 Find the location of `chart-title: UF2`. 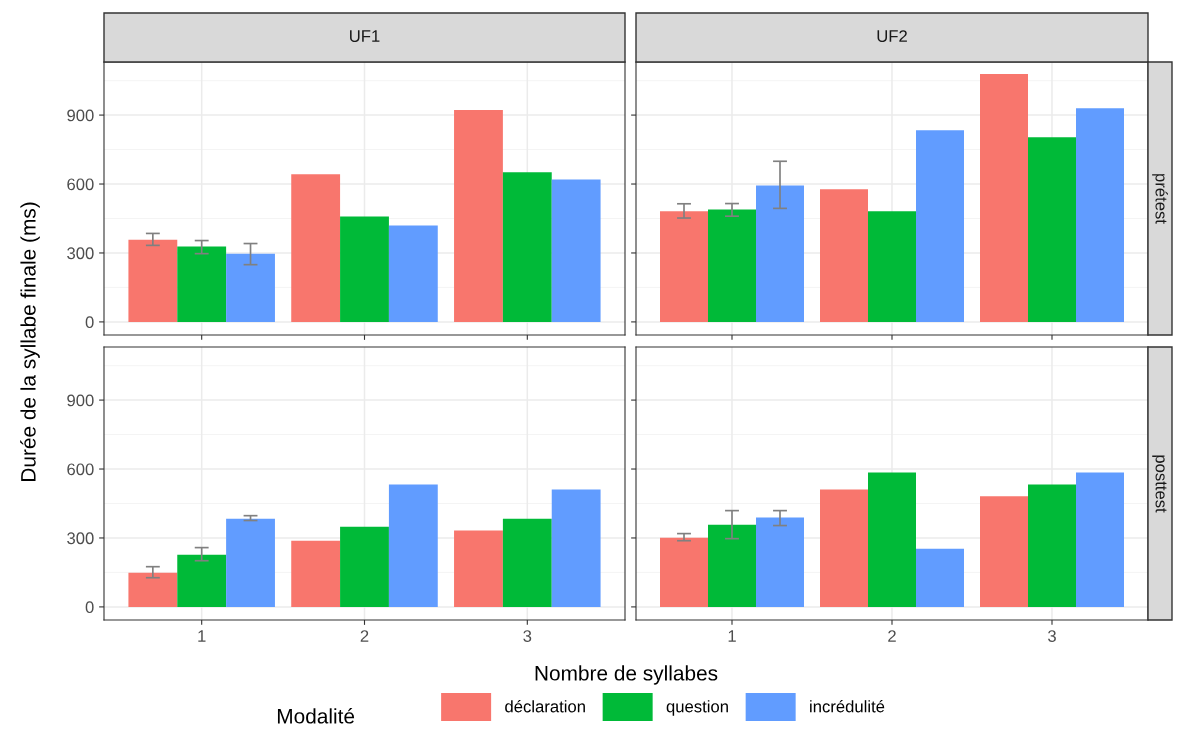

chart-title: UF2 is located at coordinates (892, 36).